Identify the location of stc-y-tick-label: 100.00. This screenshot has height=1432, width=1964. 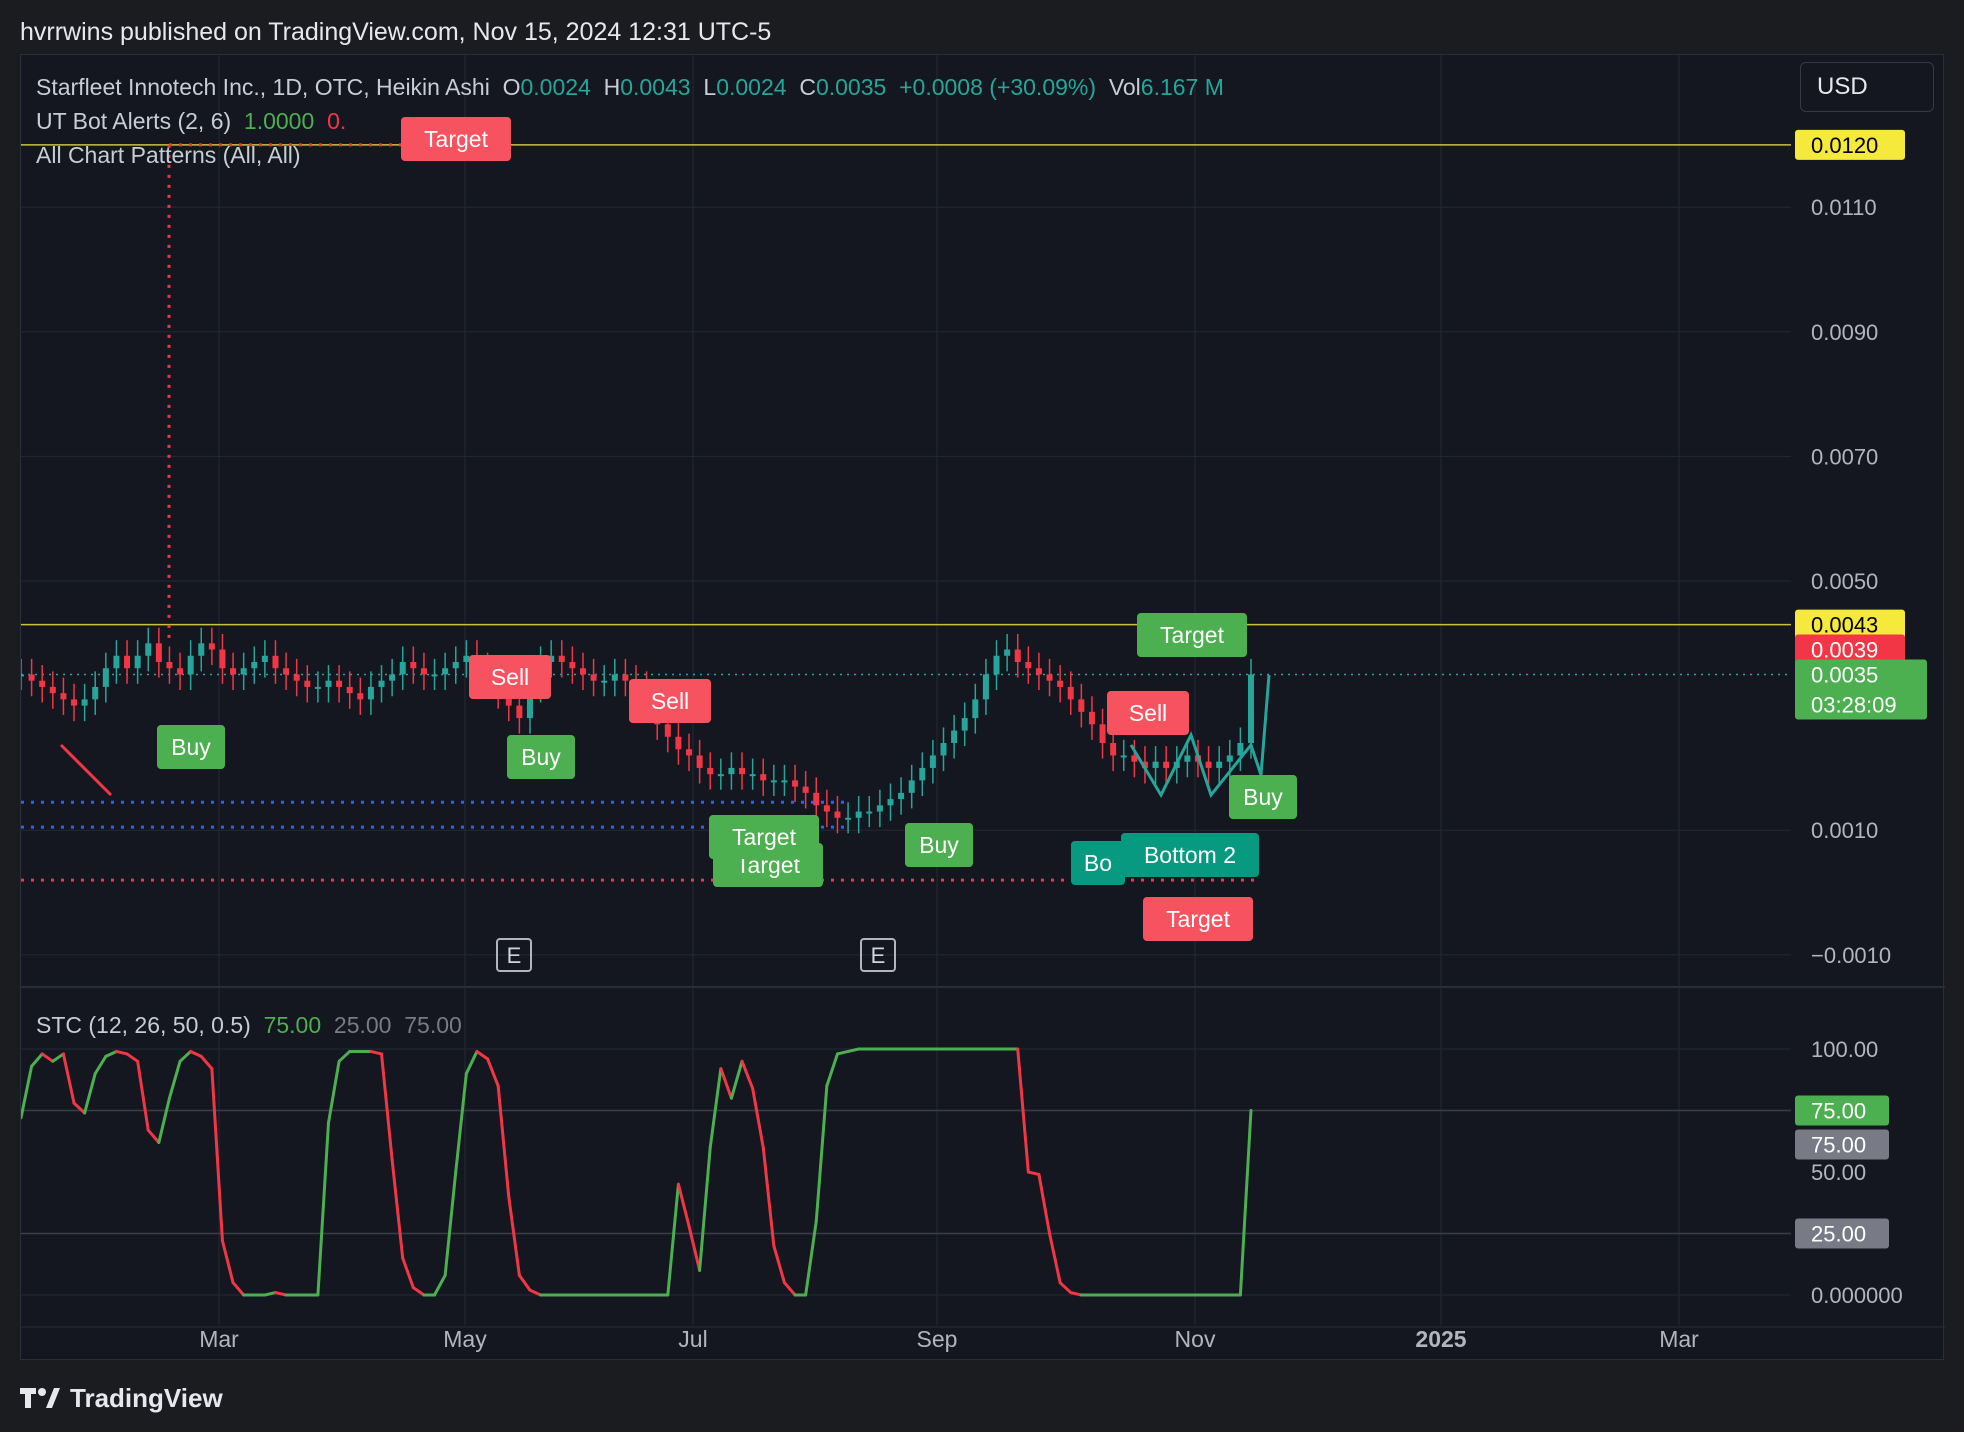
(1844, 1049).